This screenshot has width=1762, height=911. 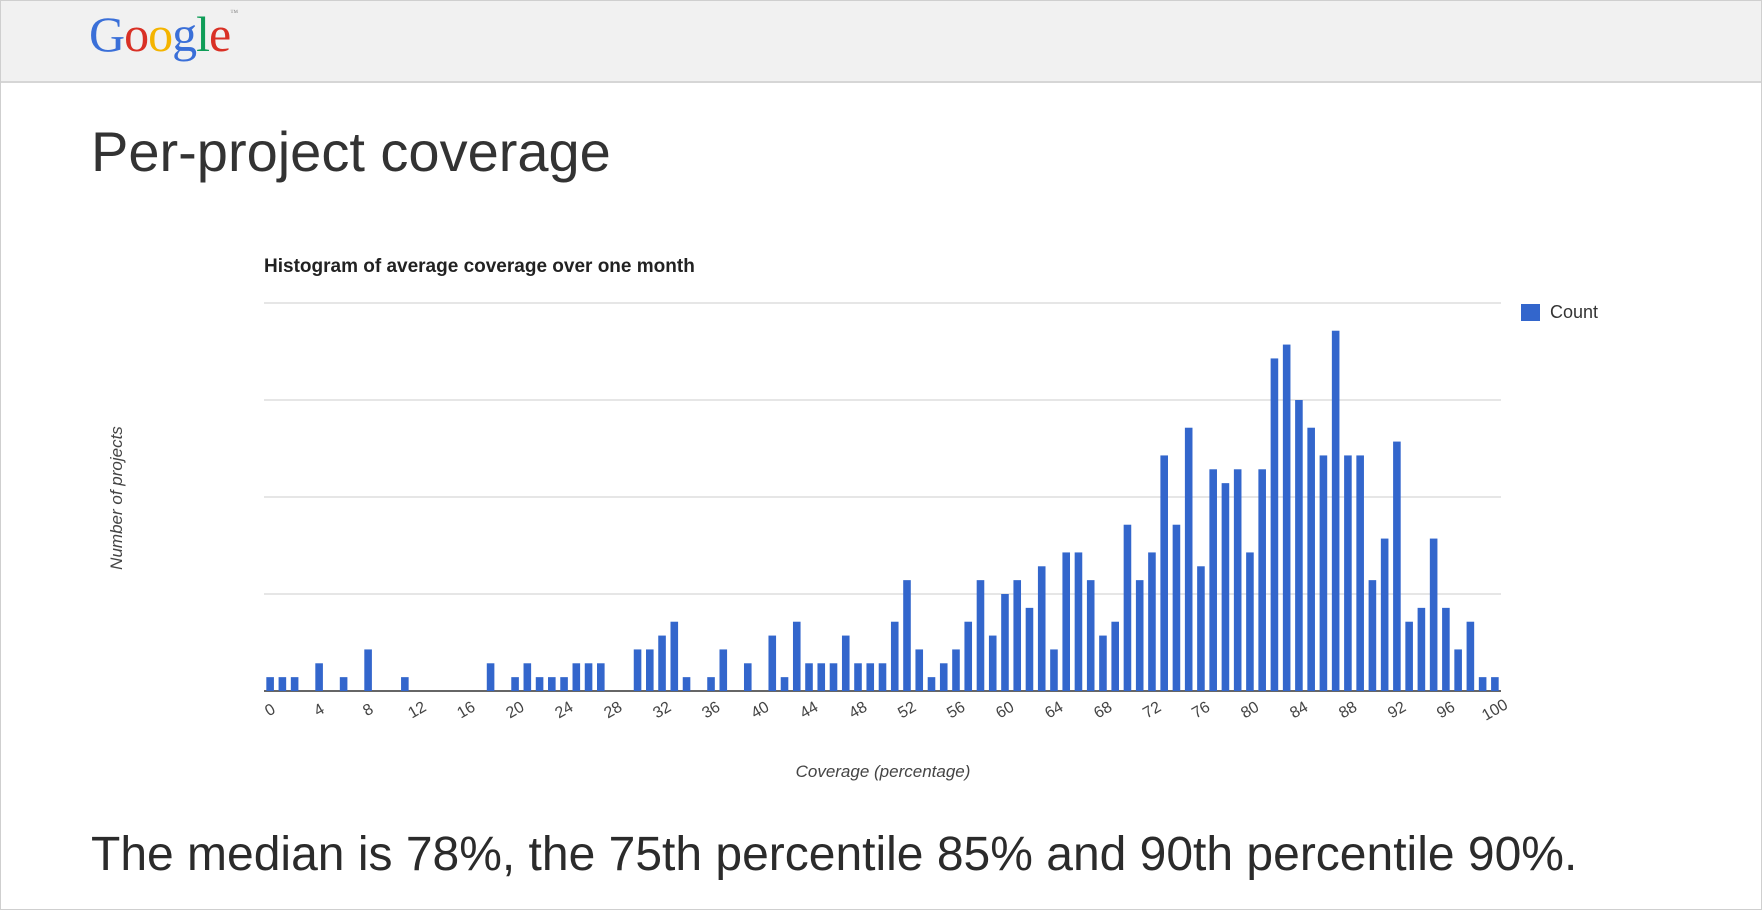 What do you see at coordinates (883, 771) in the screenshot?
I see `x-axis-label: Coverage (percentage)` at bounding box center [883, 771].